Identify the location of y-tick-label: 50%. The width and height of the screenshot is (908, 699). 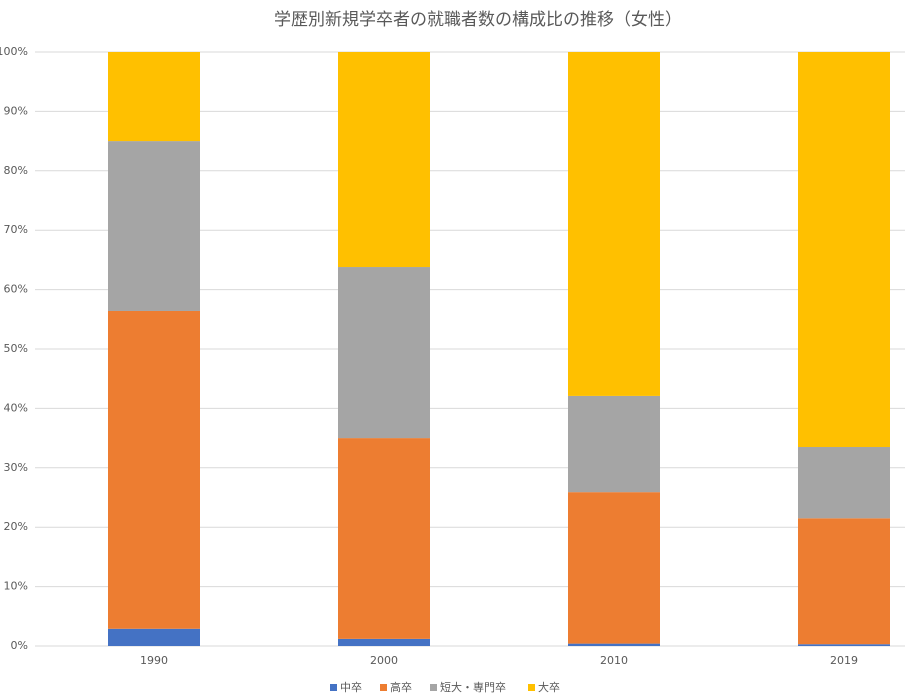
(16, 348).